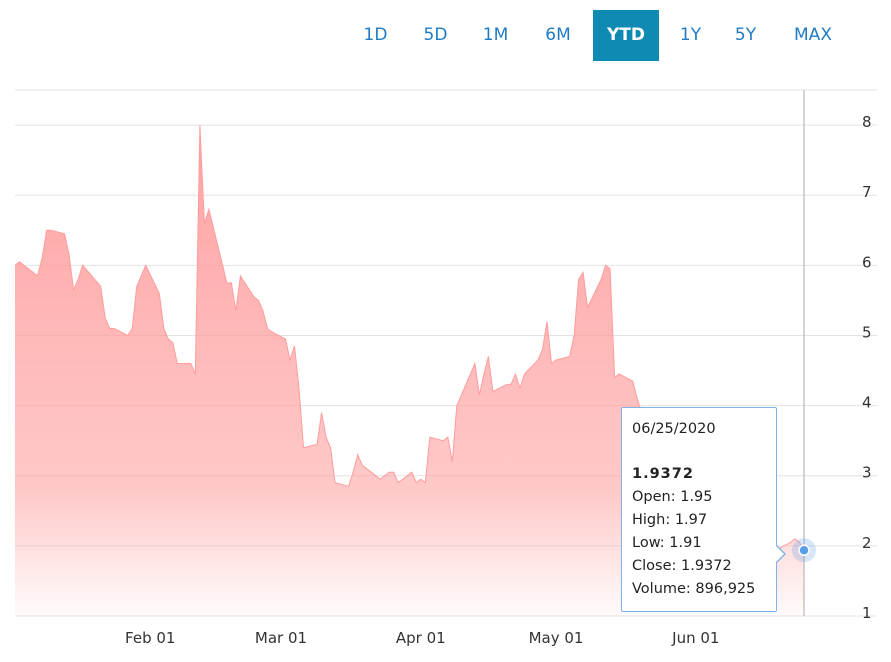 Image resolution: width=891 pixels, height=662 pixels. What do you see at coordinates (558, 35) in the screenshot?
I see `range-button-6m: 6M` at bounding box center [558, 35].